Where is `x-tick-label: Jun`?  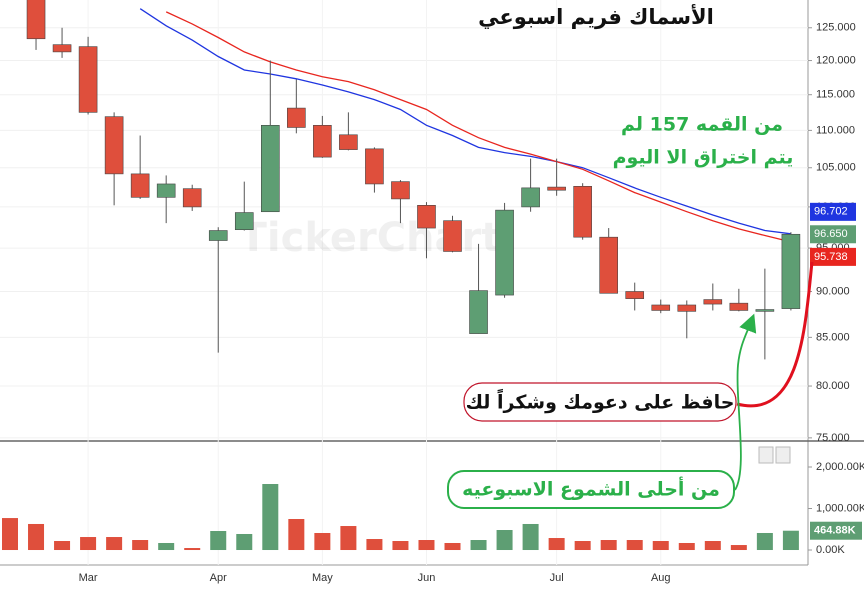 x-tick-label: Jun is located at coordinates (427, 578).